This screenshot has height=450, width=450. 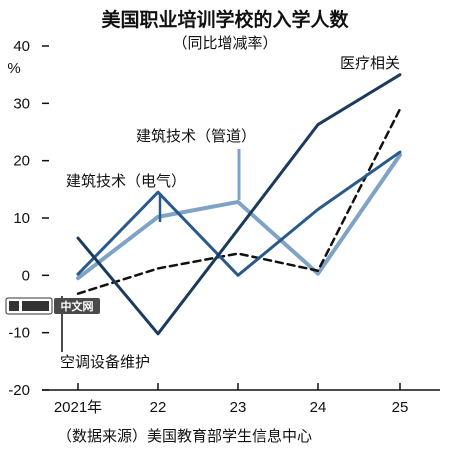 I want to click on y-axis-unit: %, so click(x=13, y=68).